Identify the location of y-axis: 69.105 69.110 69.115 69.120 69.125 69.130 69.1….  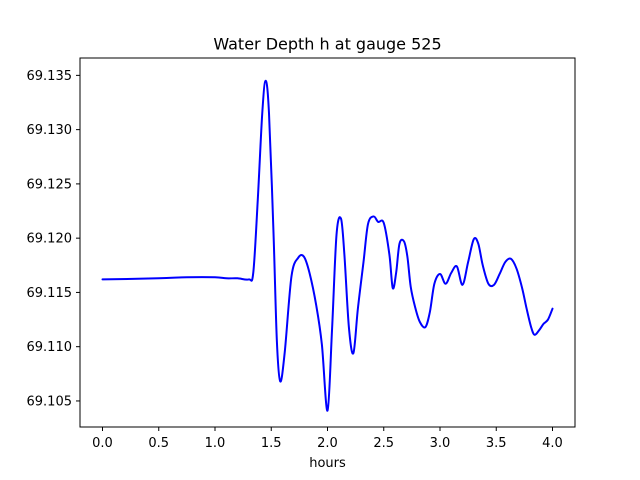
(53, 239).